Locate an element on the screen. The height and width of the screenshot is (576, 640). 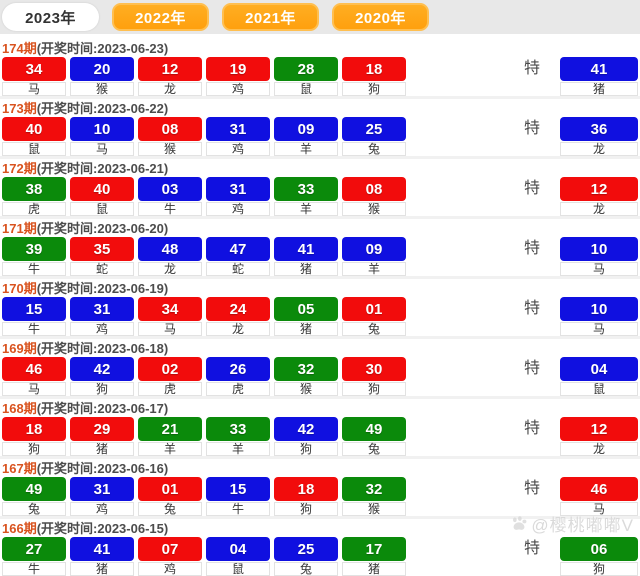
ball-cell-number: 42 is located at coordinates (102, 369).